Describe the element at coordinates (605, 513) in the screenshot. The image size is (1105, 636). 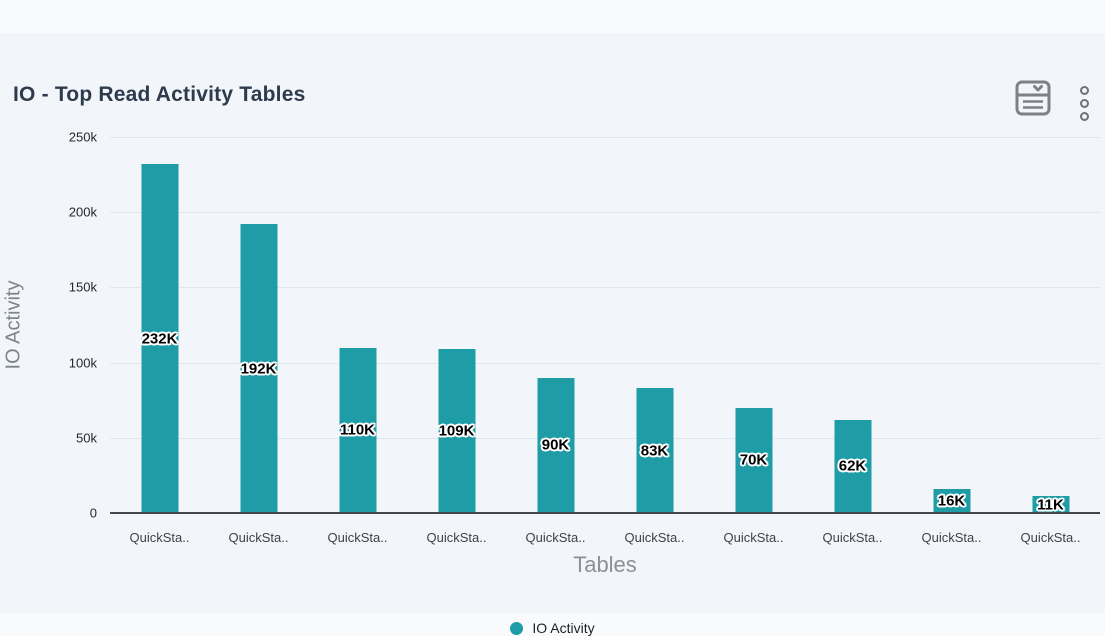
I see `x-axis-line` at that location.